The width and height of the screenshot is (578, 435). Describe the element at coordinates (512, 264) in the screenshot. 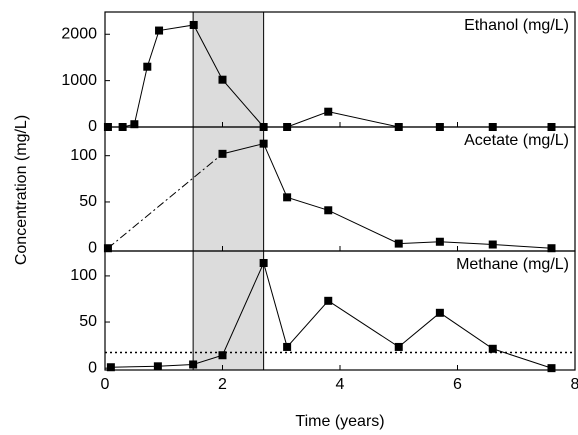

I see `panel-title: Methane (mg/L)` at that location.